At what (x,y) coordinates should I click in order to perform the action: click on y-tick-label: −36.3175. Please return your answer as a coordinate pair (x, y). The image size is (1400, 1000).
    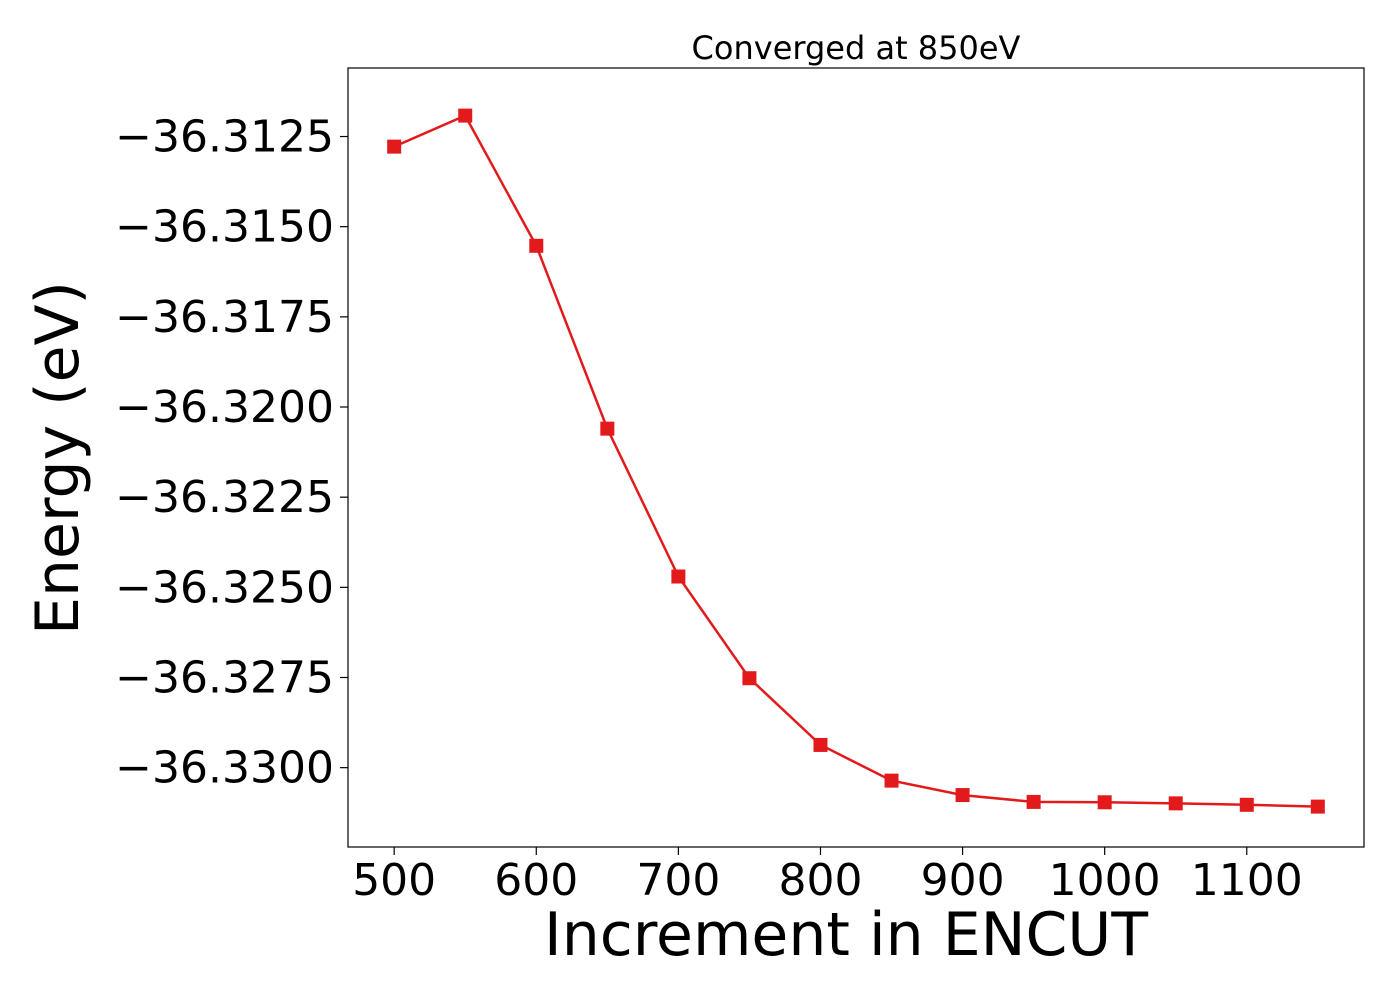
    Looking at the image, I should click on (224, 317).